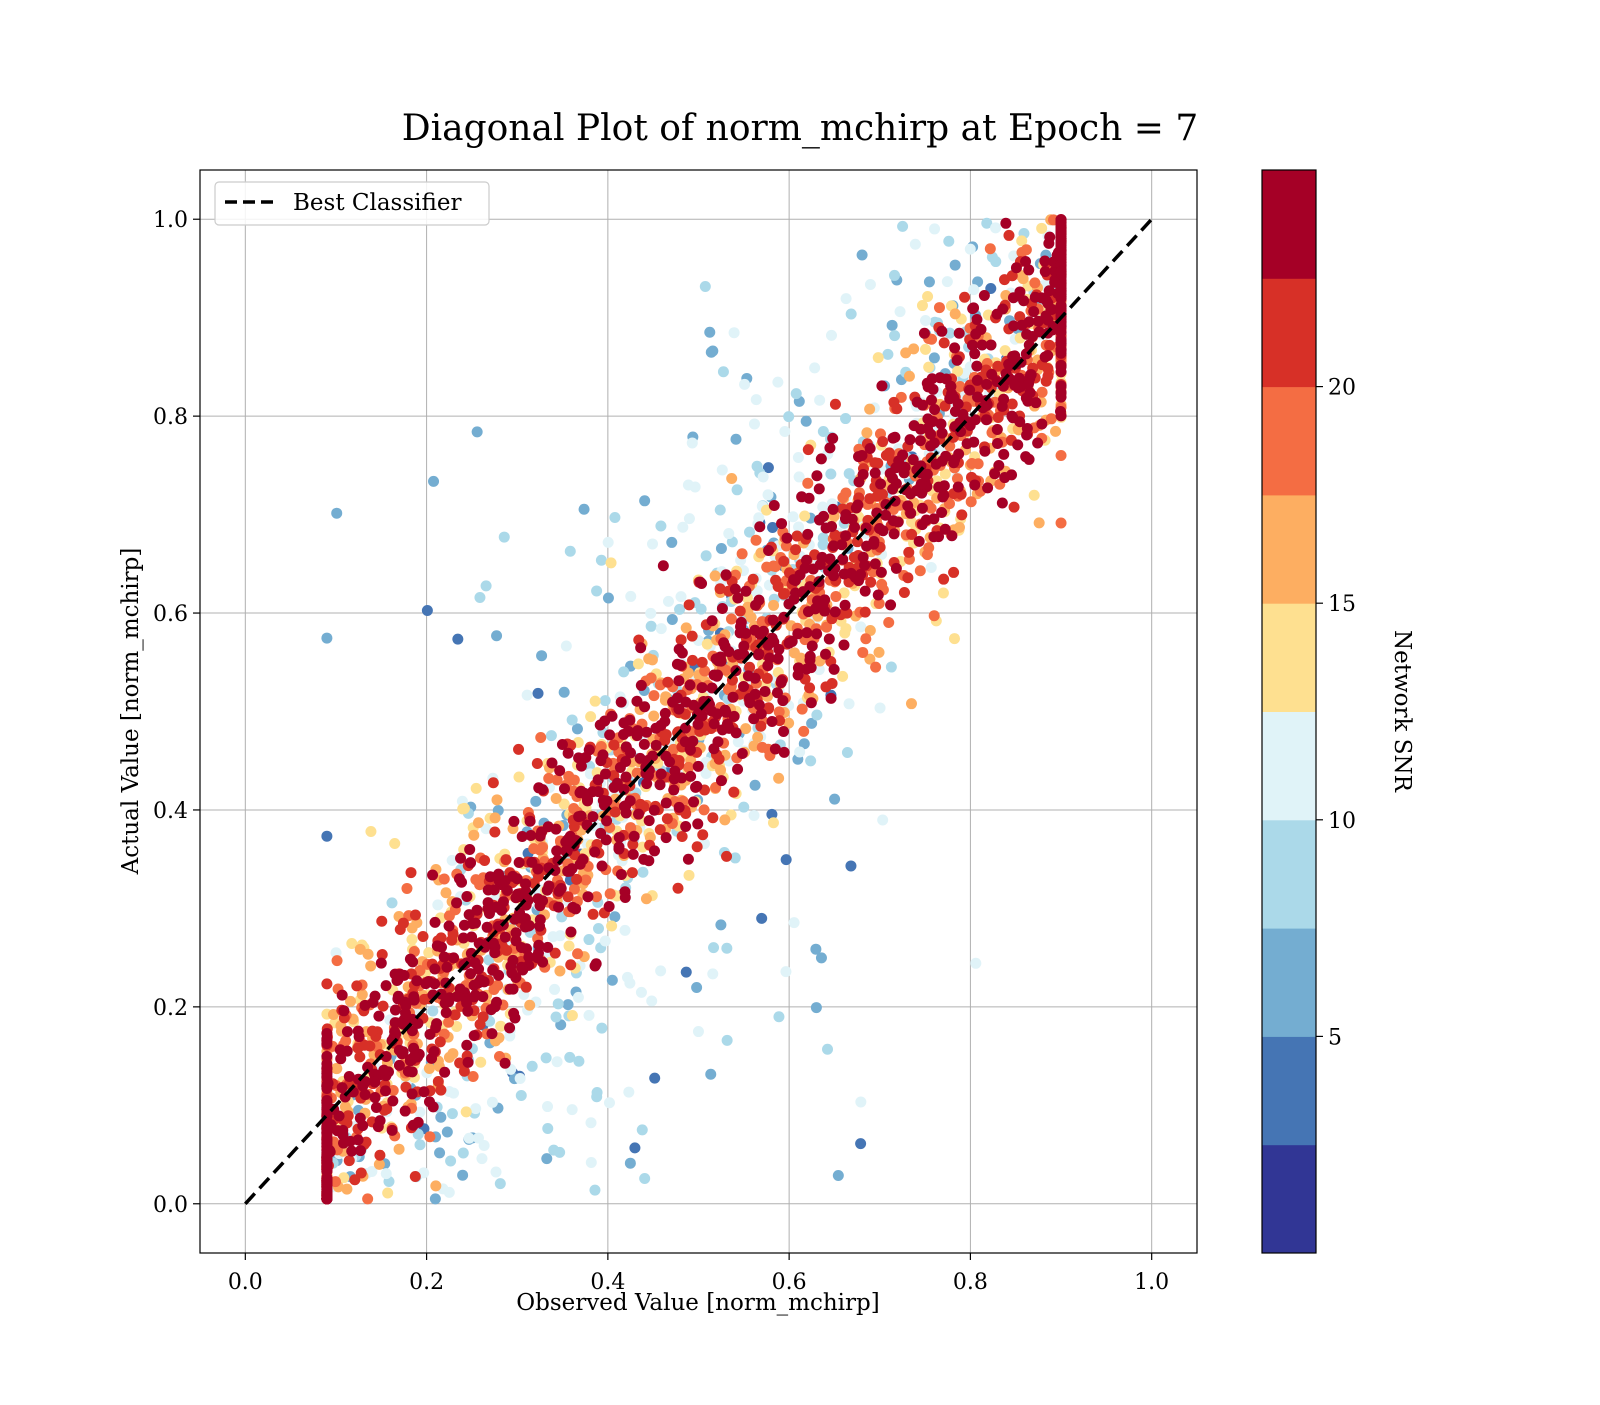 This screenshot has width=1600, height=1405. Describe the element at coordinates (170, 417) in the screenshot. I see `y-tick-label: 0.8` at that location.